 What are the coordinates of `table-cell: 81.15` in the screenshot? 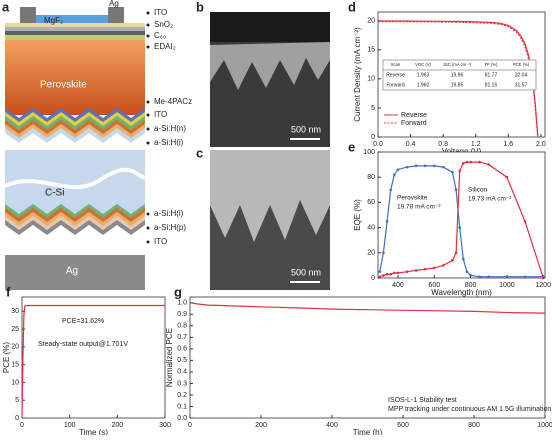 It's located at (491, 85).